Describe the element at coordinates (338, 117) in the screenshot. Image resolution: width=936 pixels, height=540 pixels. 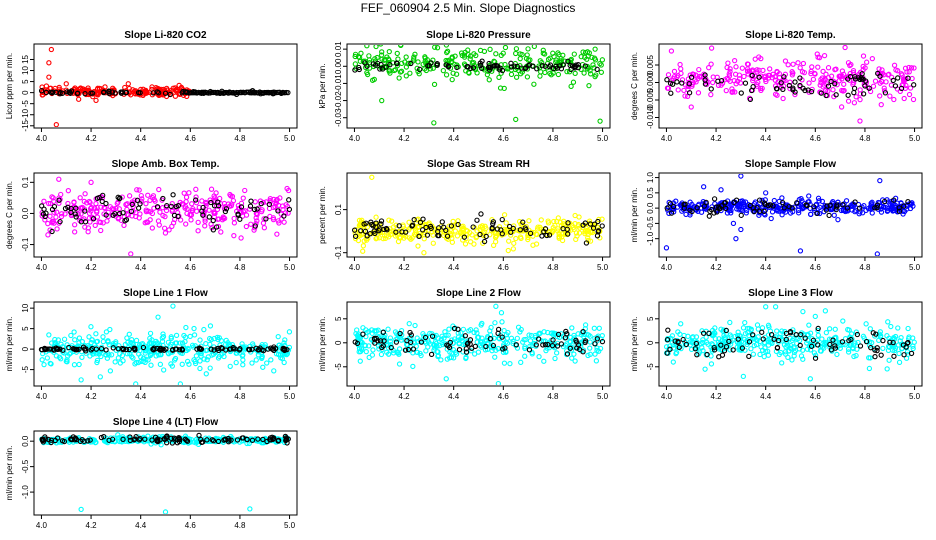
I see `y-tick-label: -0.03` at that location.